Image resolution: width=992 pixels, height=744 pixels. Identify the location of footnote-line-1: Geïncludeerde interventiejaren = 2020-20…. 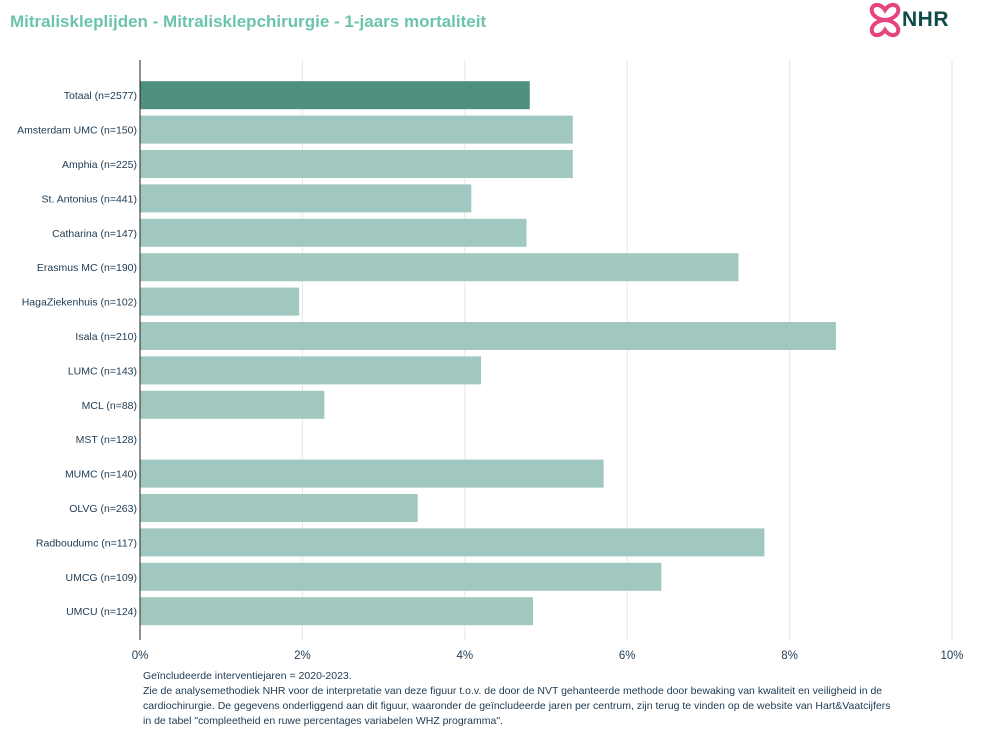
(247, 676).